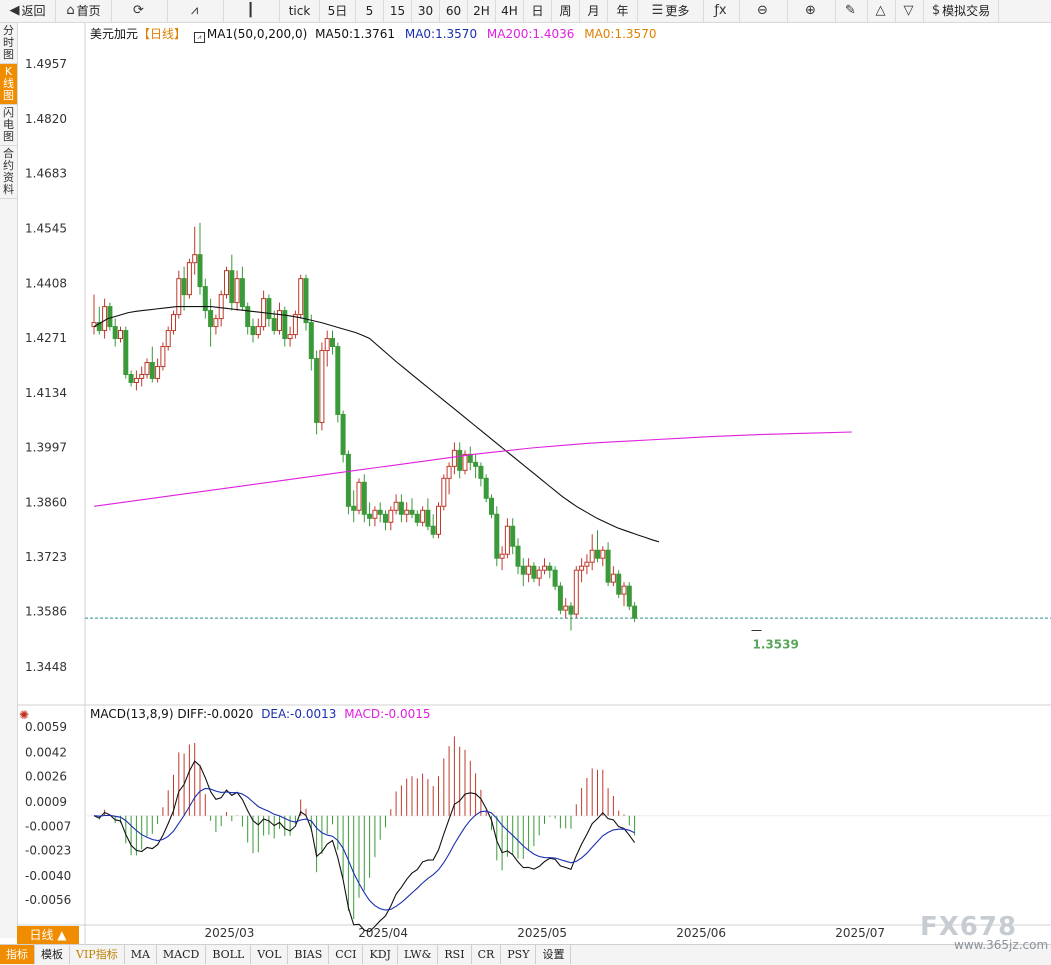  I want to click on indicator-tab-VOL: VOL, so click(270, 954).